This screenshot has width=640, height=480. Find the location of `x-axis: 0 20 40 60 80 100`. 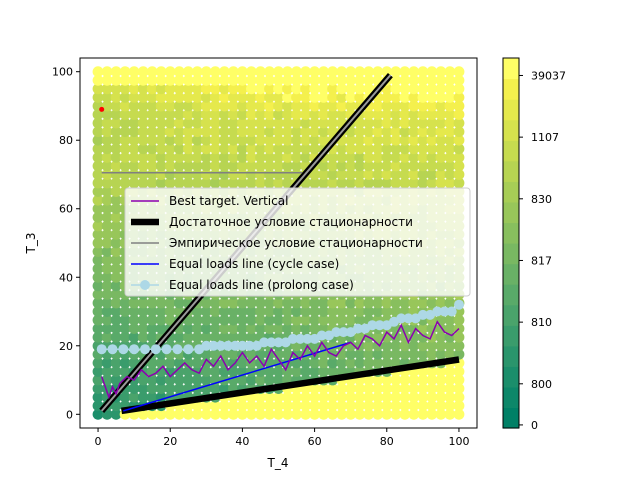

x-axis: 0 20 40 60 80 100 is located at coordinates (282, 438).